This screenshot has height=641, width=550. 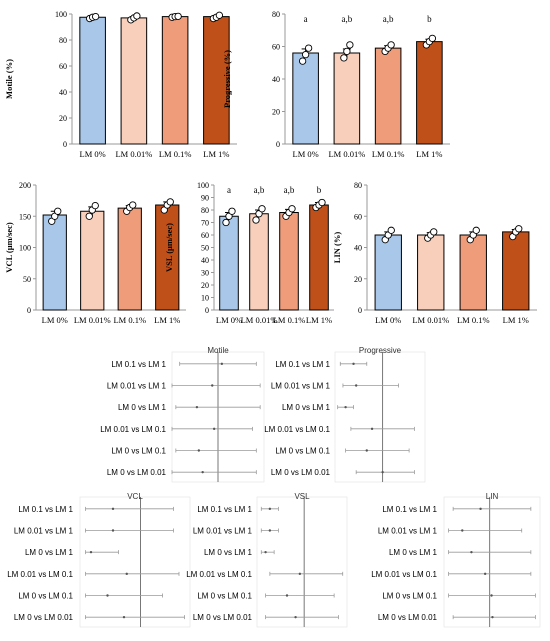 I want to click on vsl-ytick-label: 10, so click(x=205, y=298).